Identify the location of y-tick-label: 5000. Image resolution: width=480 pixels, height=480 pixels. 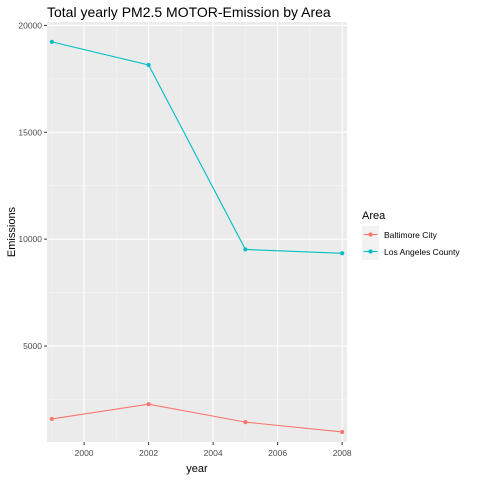
(32, 346).